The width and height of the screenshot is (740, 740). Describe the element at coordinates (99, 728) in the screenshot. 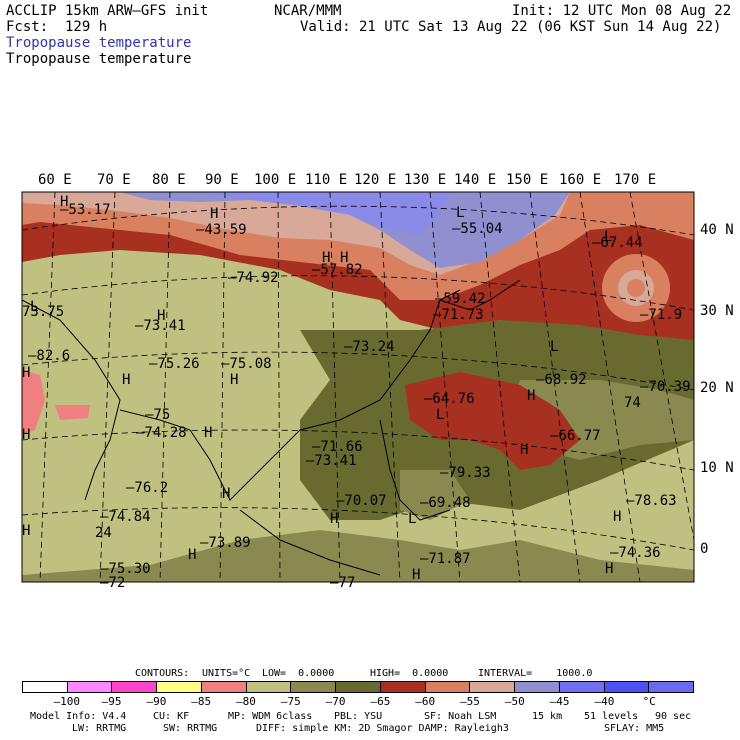

I see `lw-info: LW: RRTMG` at that location.